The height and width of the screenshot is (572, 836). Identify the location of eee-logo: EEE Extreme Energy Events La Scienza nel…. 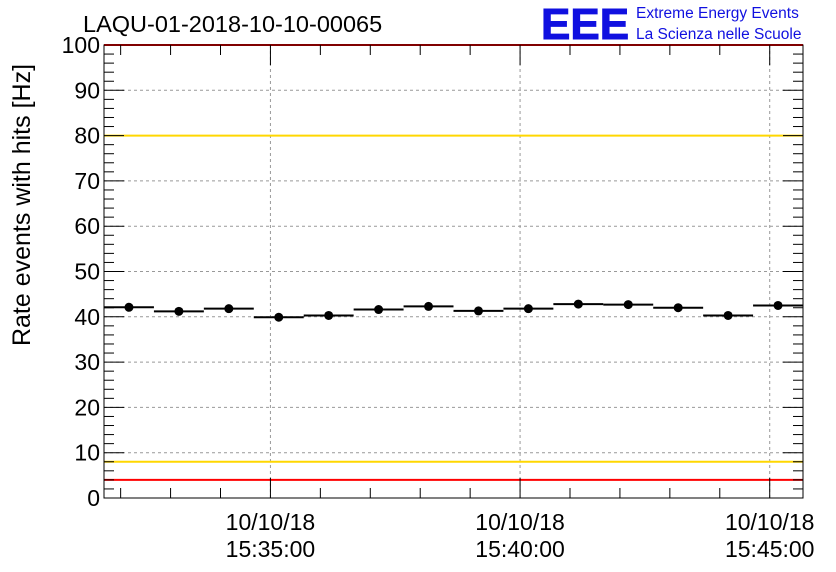
(671, 25).